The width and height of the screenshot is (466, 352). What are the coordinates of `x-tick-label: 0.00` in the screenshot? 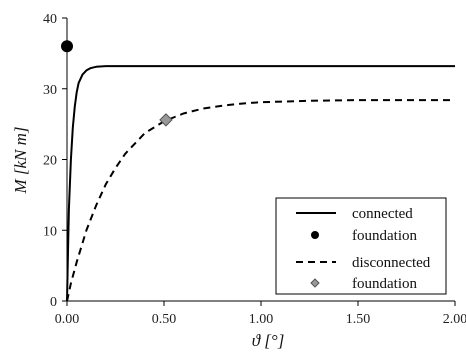 It's located at (67, 319).